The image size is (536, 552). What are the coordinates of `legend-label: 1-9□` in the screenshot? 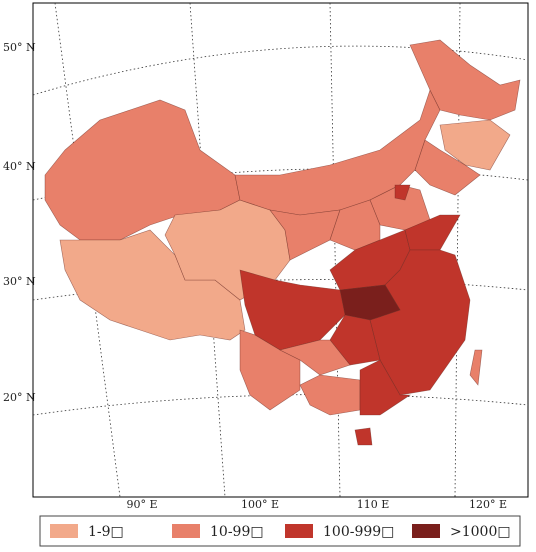 It's located at (106, 532).